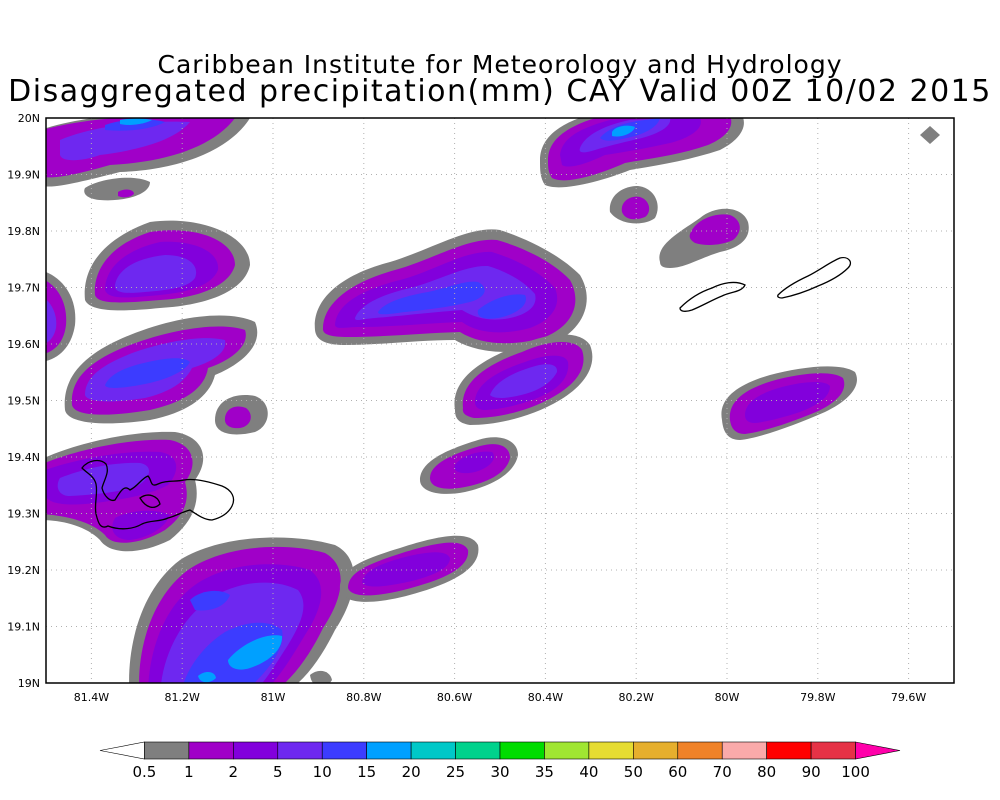 This screenshot has width=1000, height=800. What do you see at coordinates (455, 772) in the screenshot?
I see `colorbar-label: 25` at bounding box center [455, 772].